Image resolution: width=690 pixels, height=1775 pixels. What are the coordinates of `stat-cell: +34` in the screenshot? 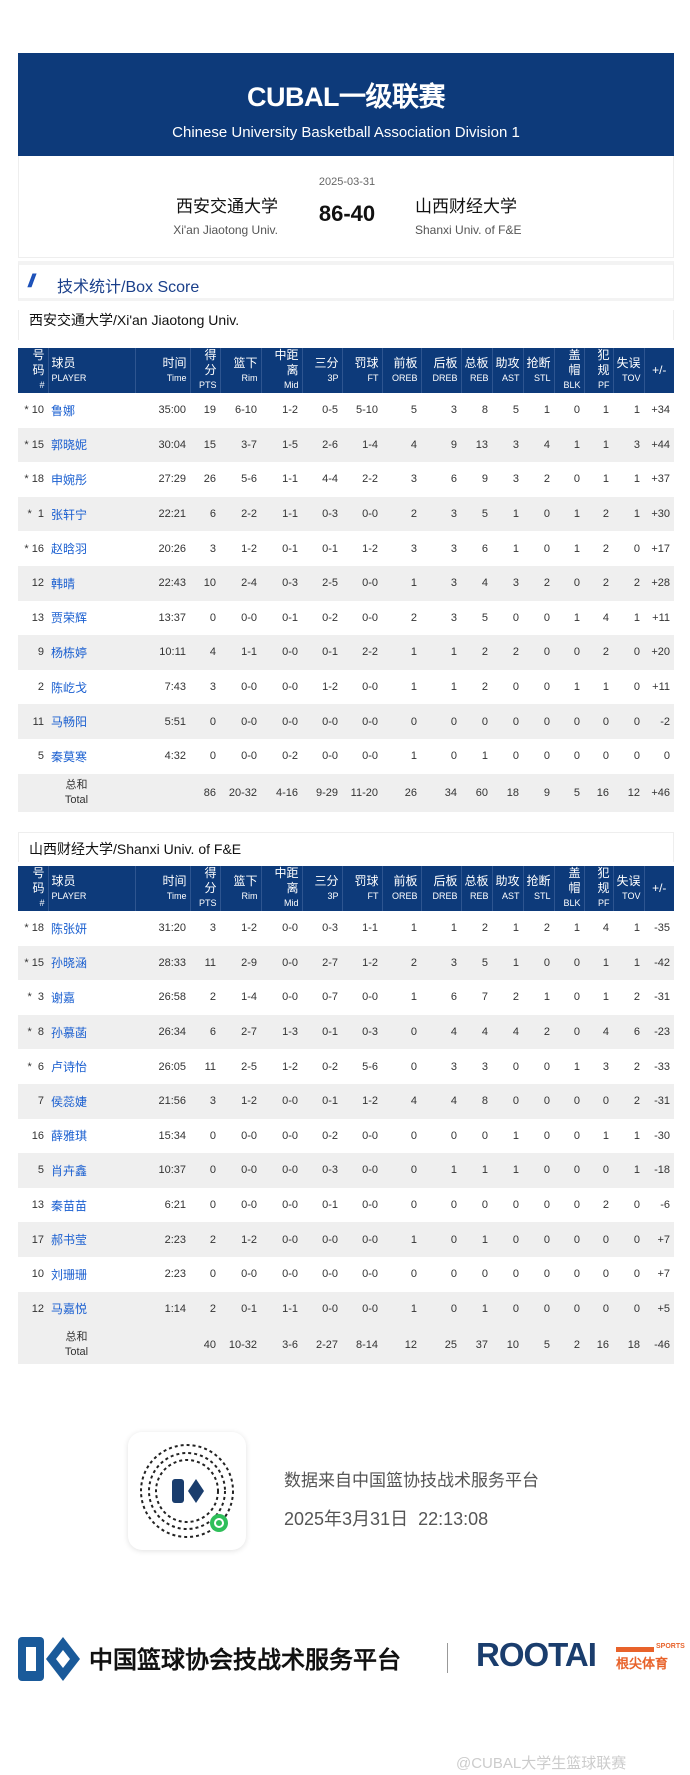 It's located at (660, 410).